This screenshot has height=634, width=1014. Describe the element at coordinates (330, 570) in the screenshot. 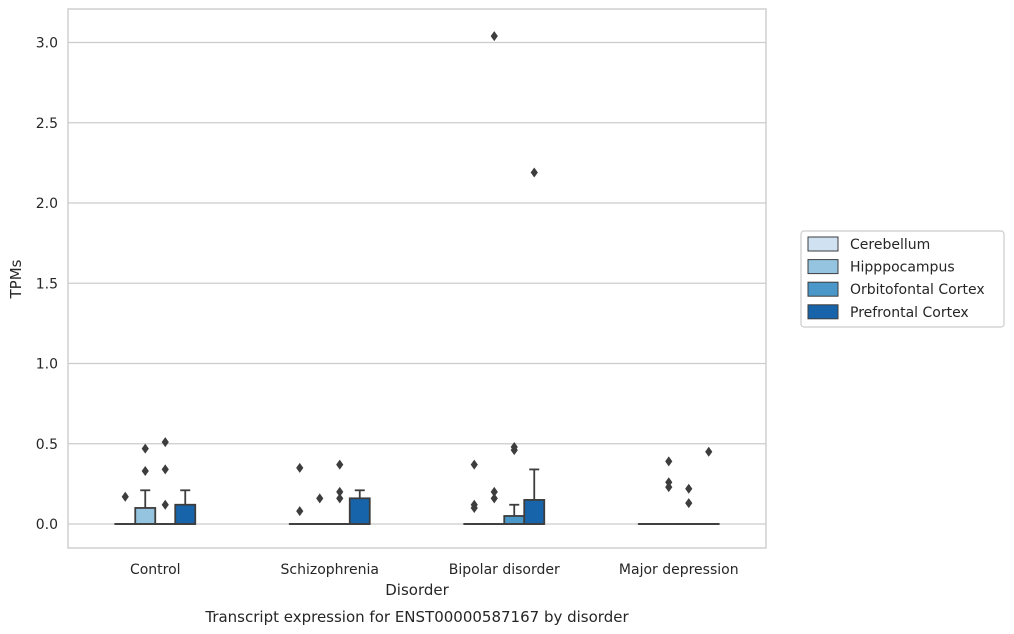

I see `x-tick-label: Schizophrenia` at that location.